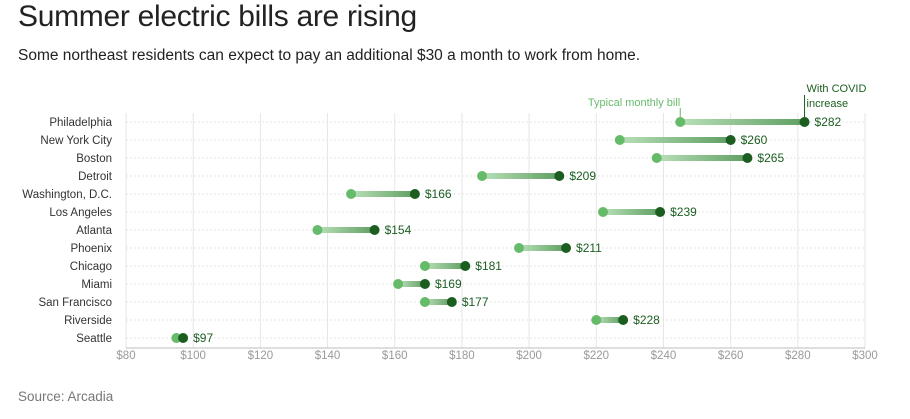  What do you see at coordinates (596, 356) in the screenshot?
I see `x-tick-label: $220` at bounding box center [596, 356].